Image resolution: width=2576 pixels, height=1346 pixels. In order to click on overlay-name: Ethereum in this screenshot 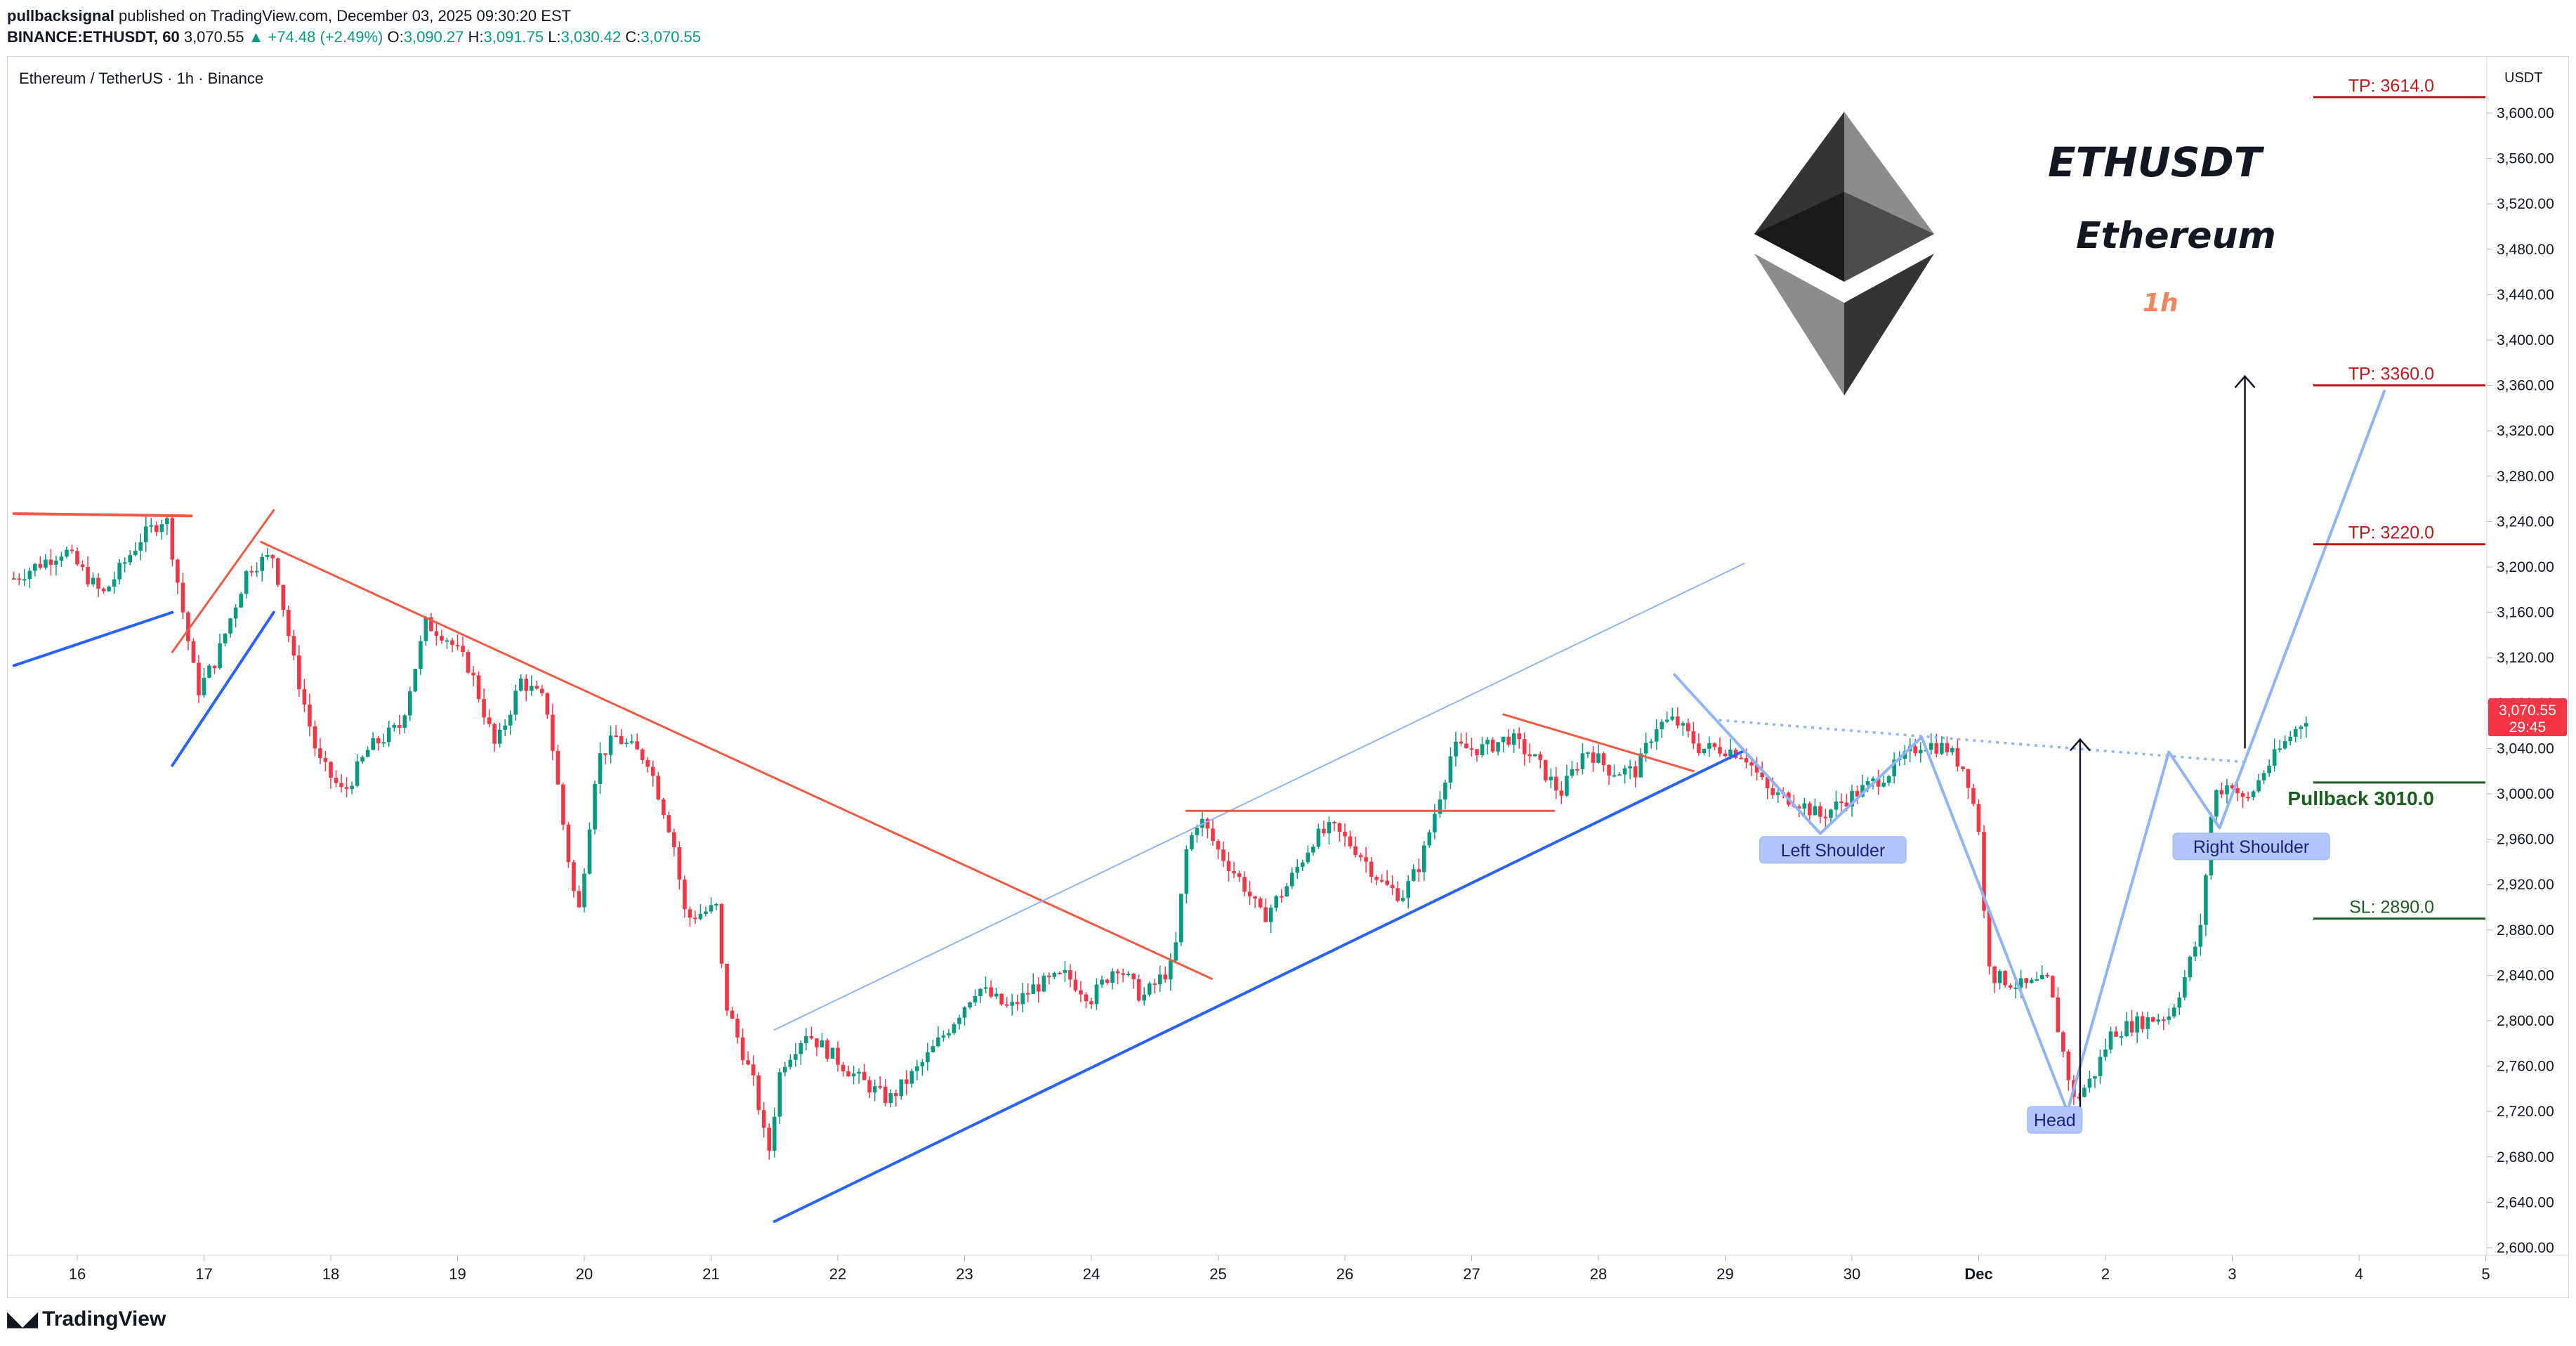, I will do `click(2176, 236)`.